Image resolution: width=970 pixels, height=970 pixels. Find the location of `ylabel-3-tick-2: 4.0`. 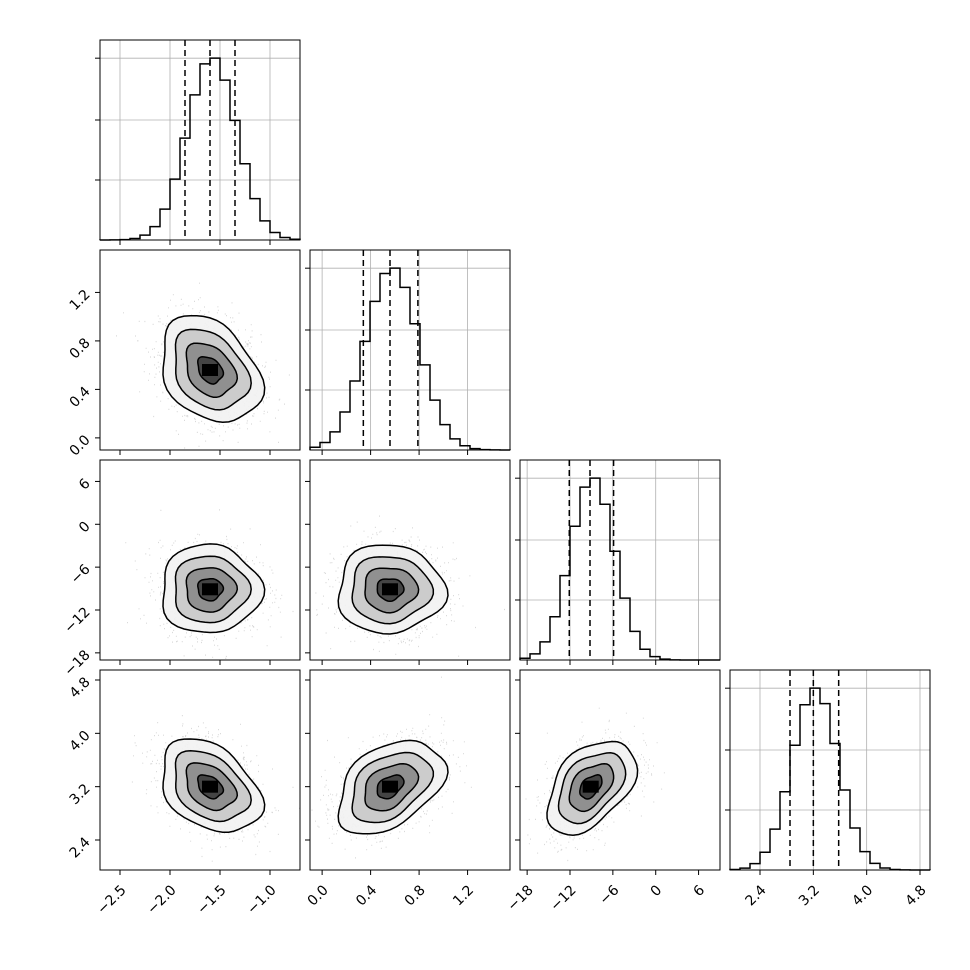

ylabel-3-tick-2: 4.0 is located at coordinates (80, 741).